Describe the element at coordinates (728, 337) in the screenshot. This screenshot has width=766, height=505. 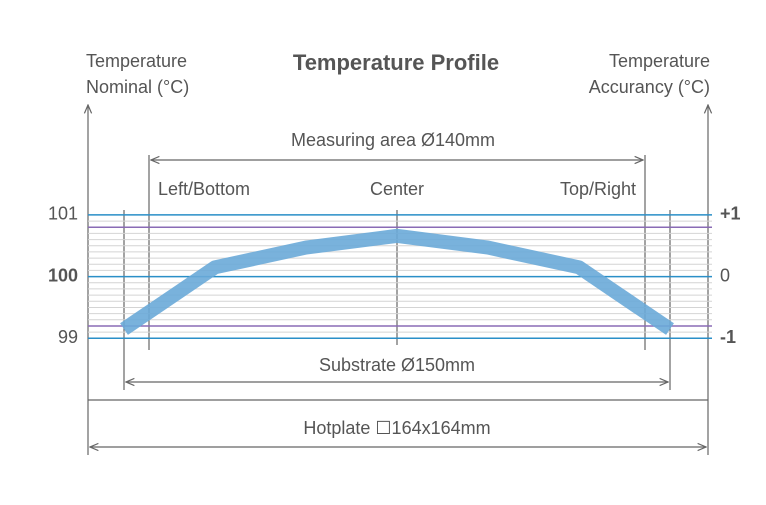
I see `y2-tick-label: -1` at that location.